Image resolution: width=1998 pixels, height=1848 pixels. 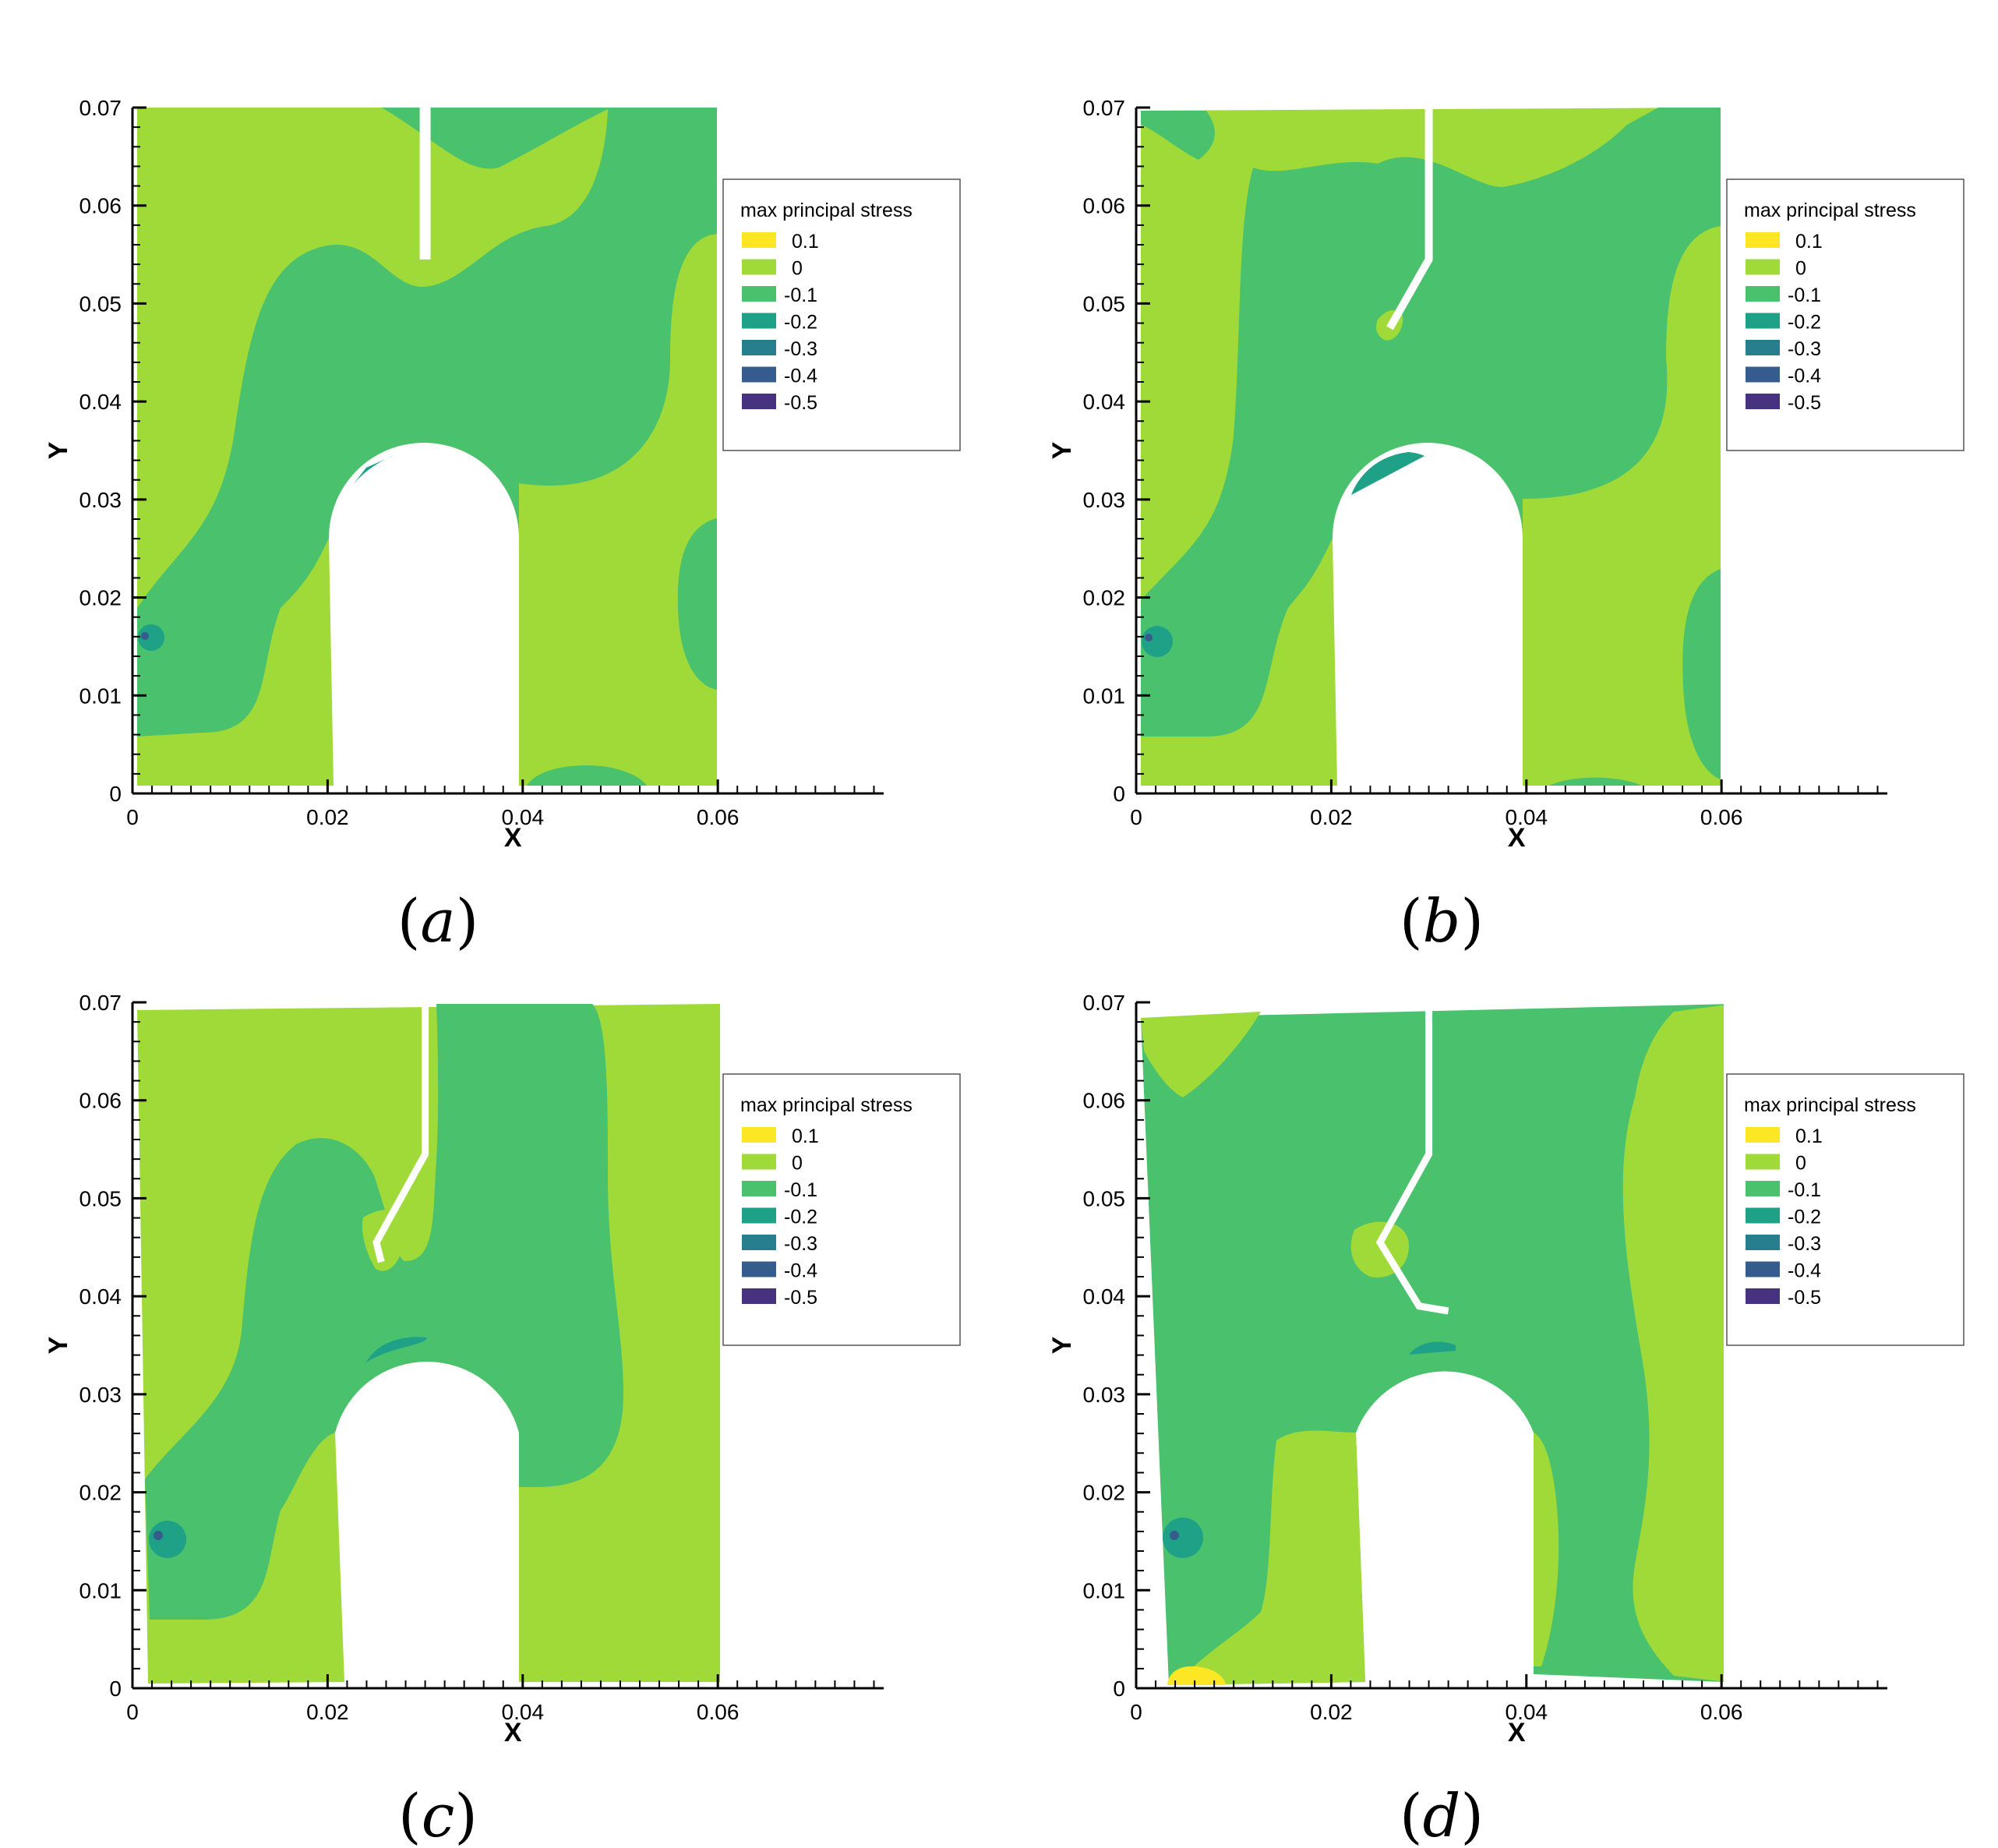 I want to click on panel-label: (d), so click(x=1442, y=1814).